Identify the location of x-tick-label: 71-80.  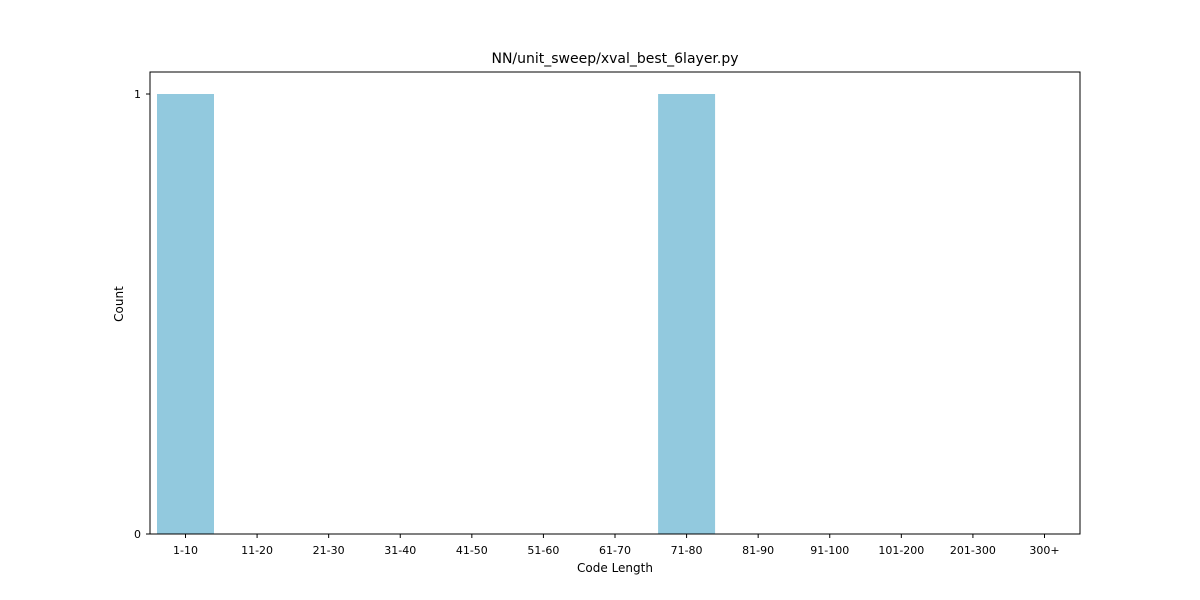
(687, 550).